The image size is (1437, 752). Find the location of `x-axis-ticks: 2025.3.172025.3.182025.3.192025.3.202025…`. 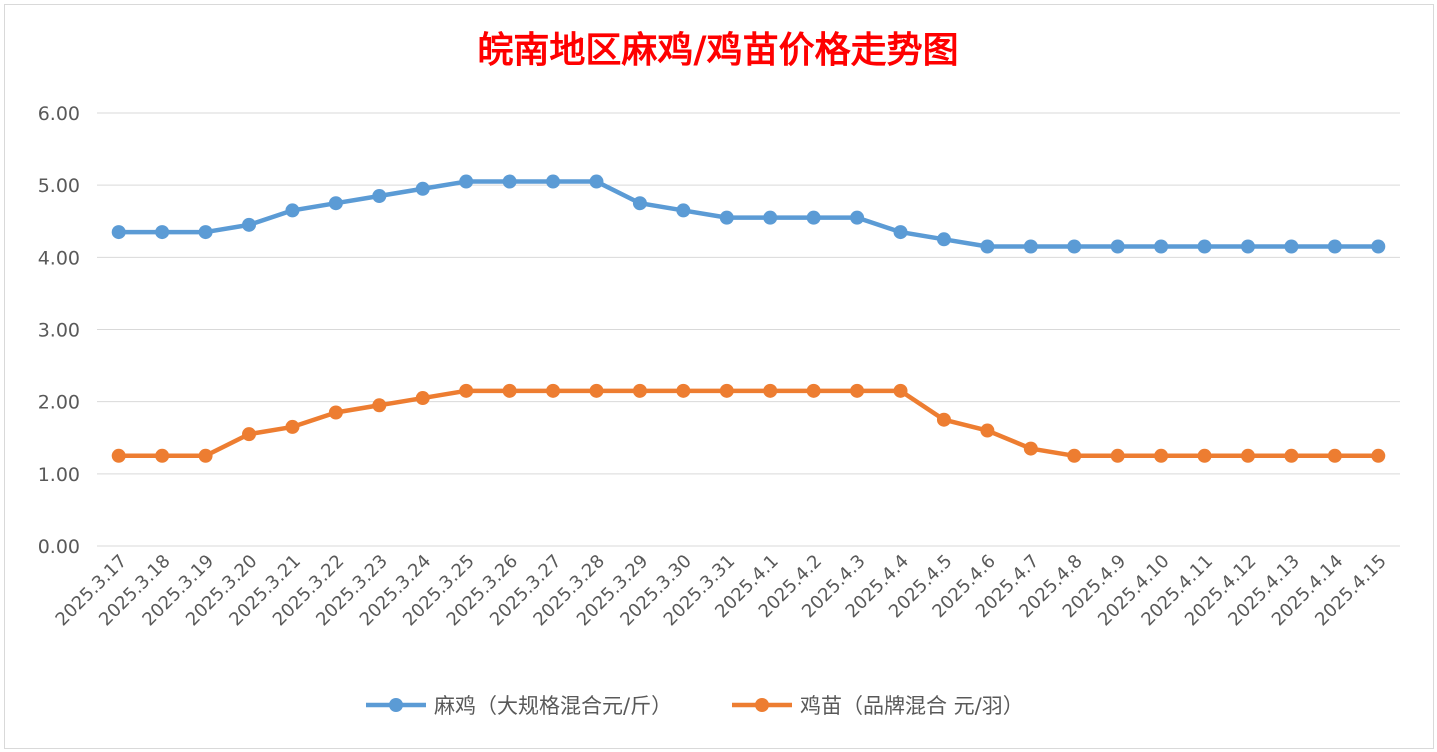

x-axis-ticks: 2025.3.172025.3.182025.3.192025.3.202025… is located at coordinates (721, 591).